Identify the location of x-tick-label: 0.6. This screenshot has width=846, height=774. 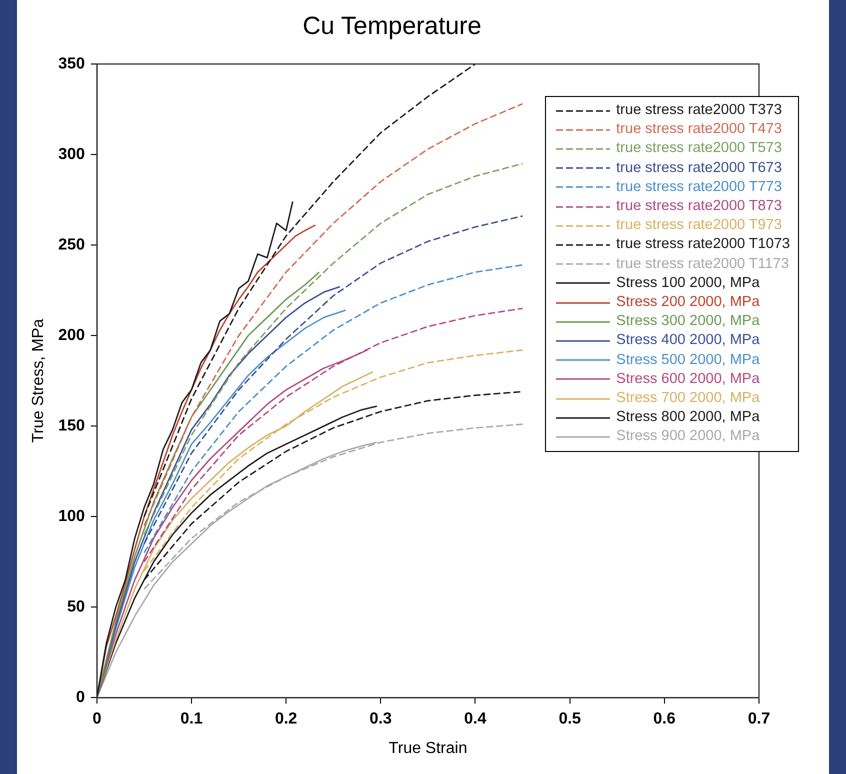
(664, 719).